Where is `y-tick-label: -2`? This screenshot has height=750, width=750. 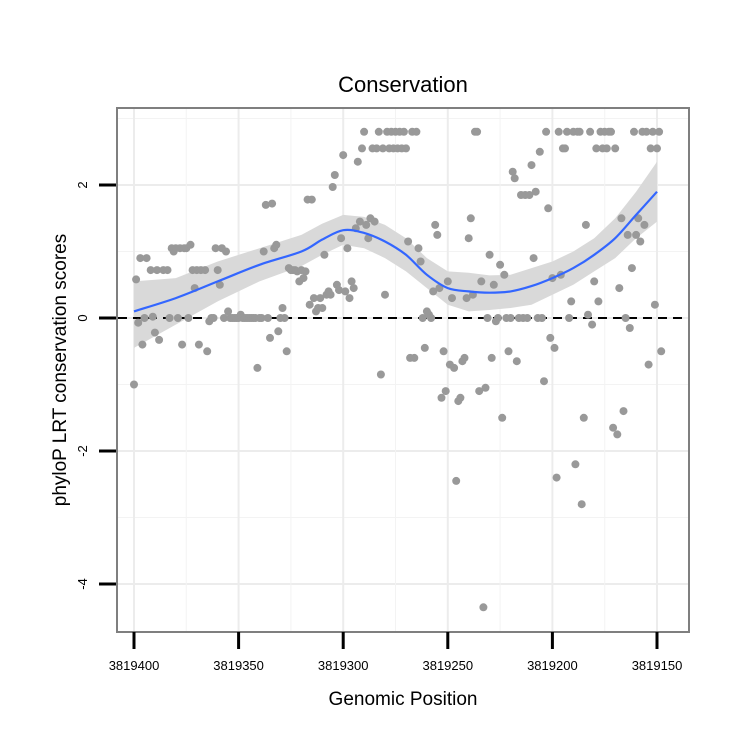
y-tick-label: -2 is located at coordinates (82, 451).